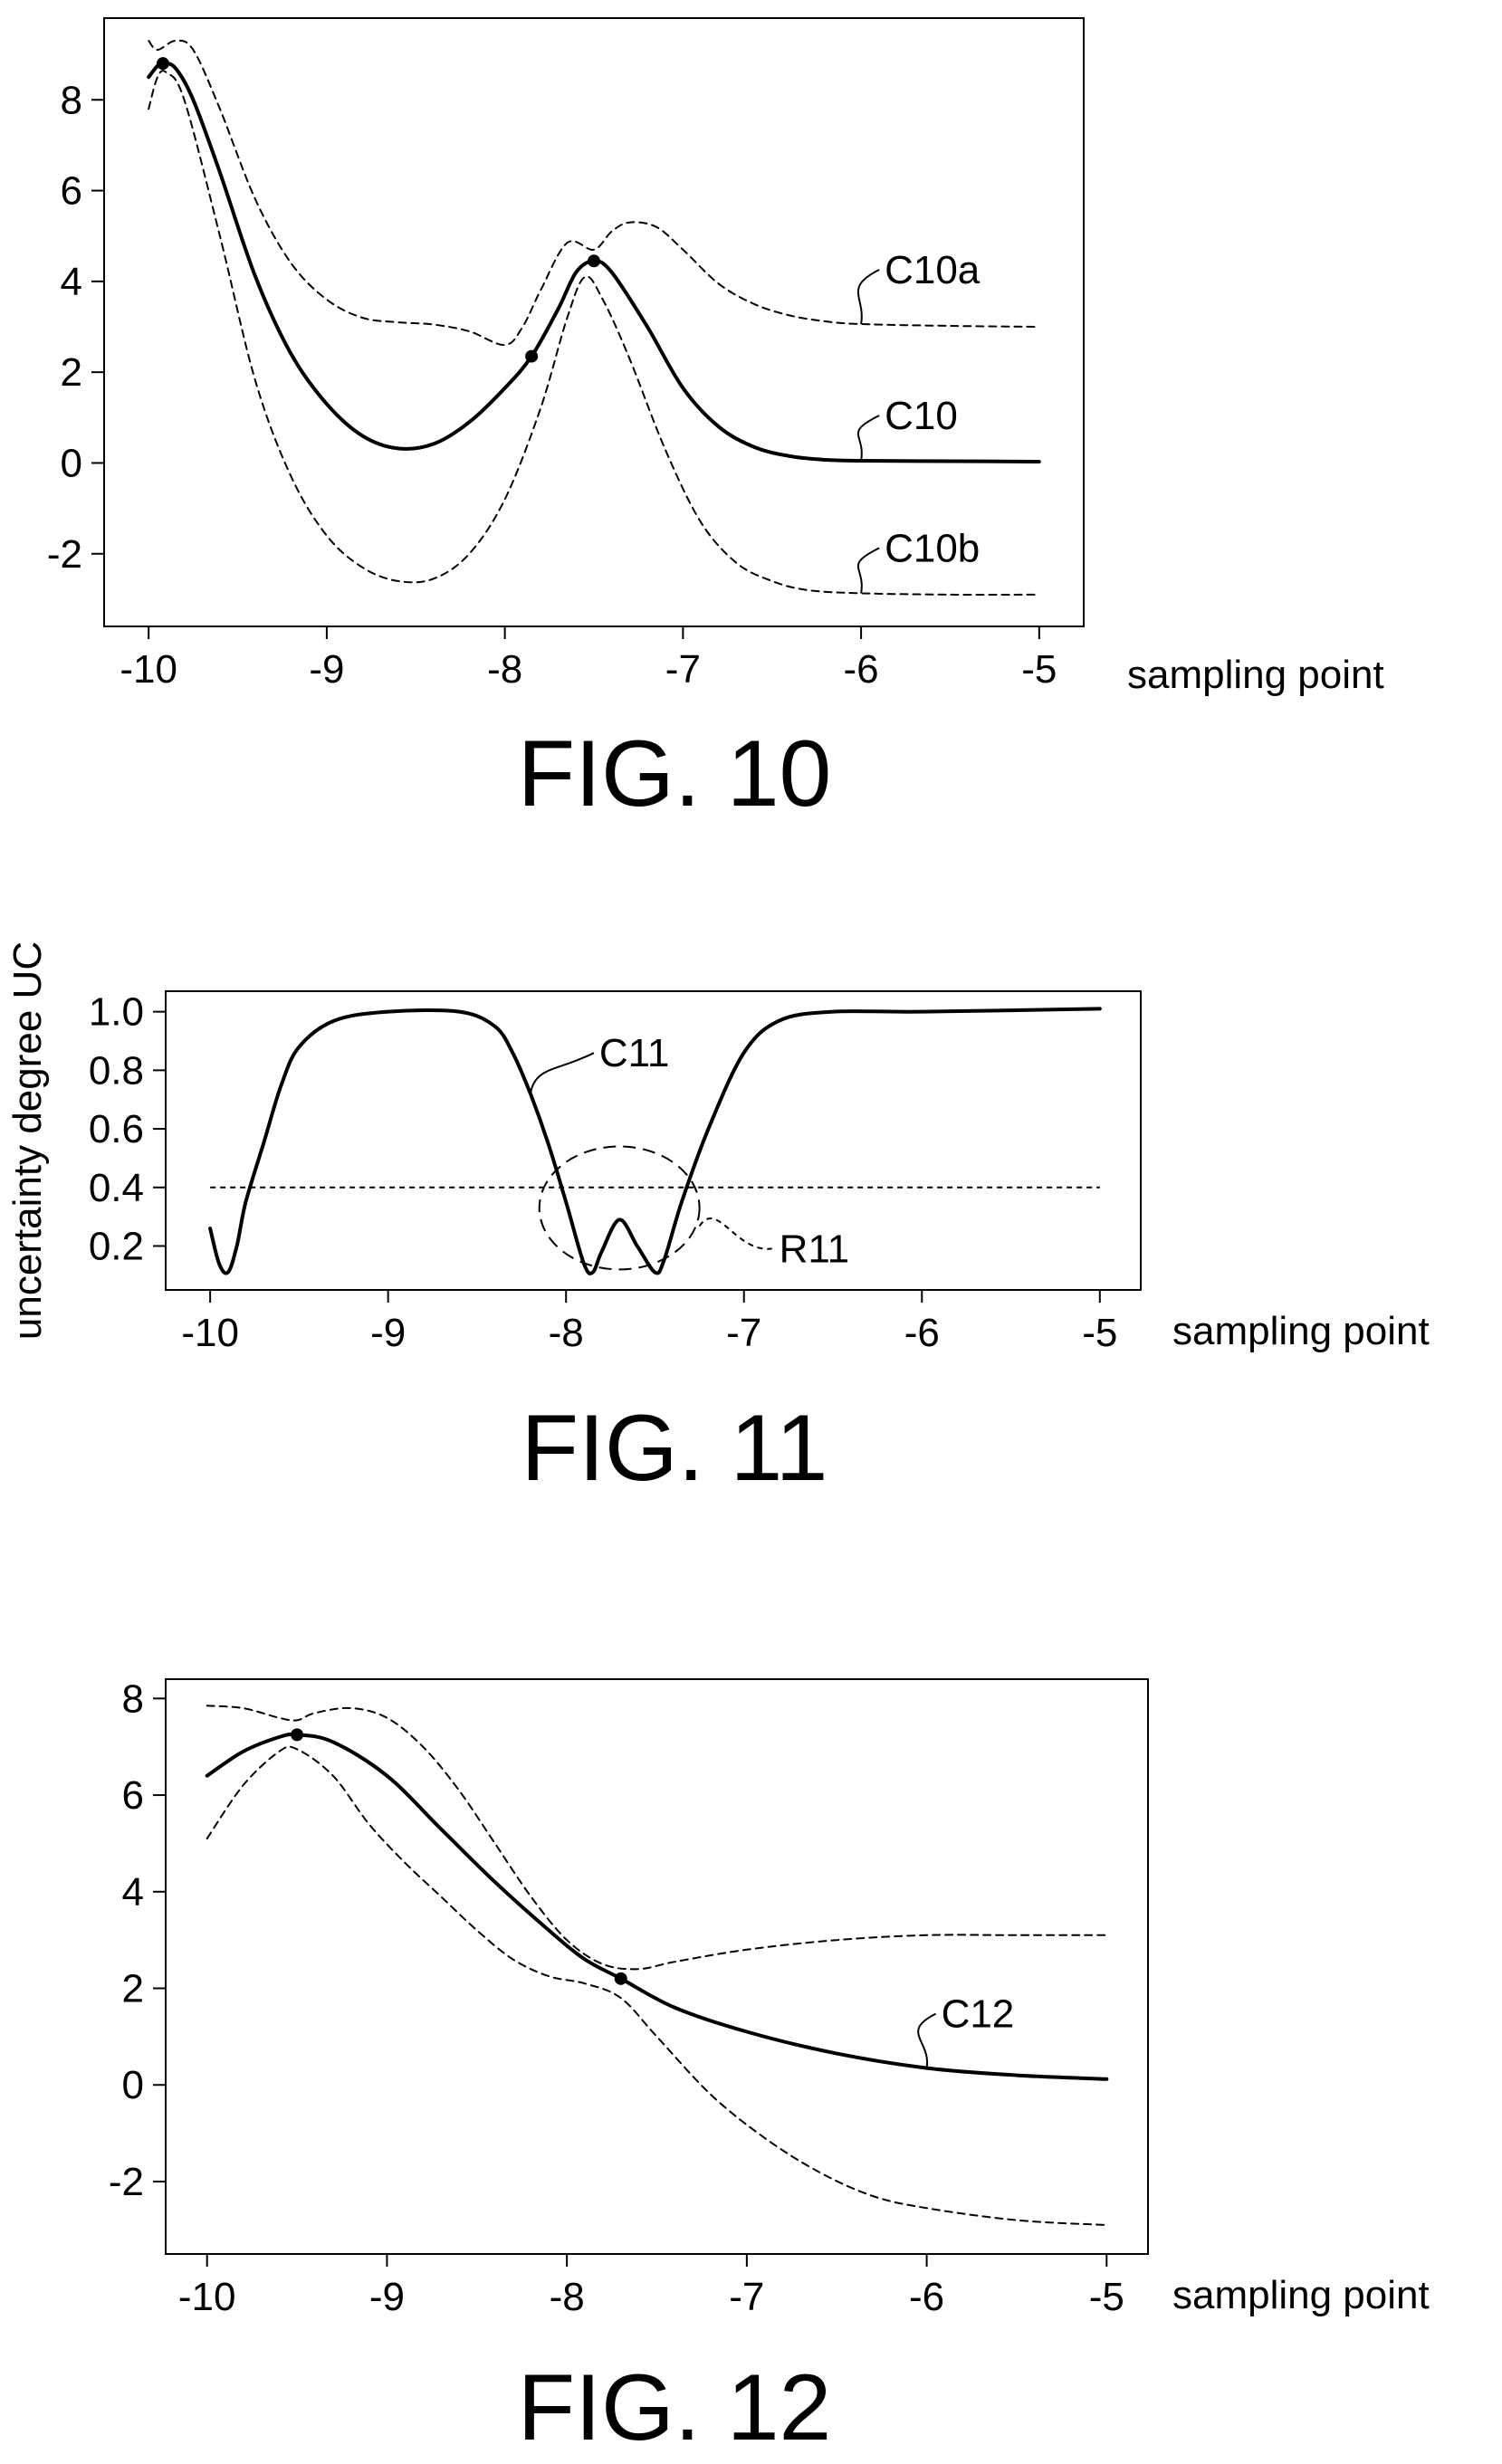  What do you see at coordinates (116, 1070) in the screenshot?
I see `y-tick-label: 0.8` at bounding box center [116, 1070].